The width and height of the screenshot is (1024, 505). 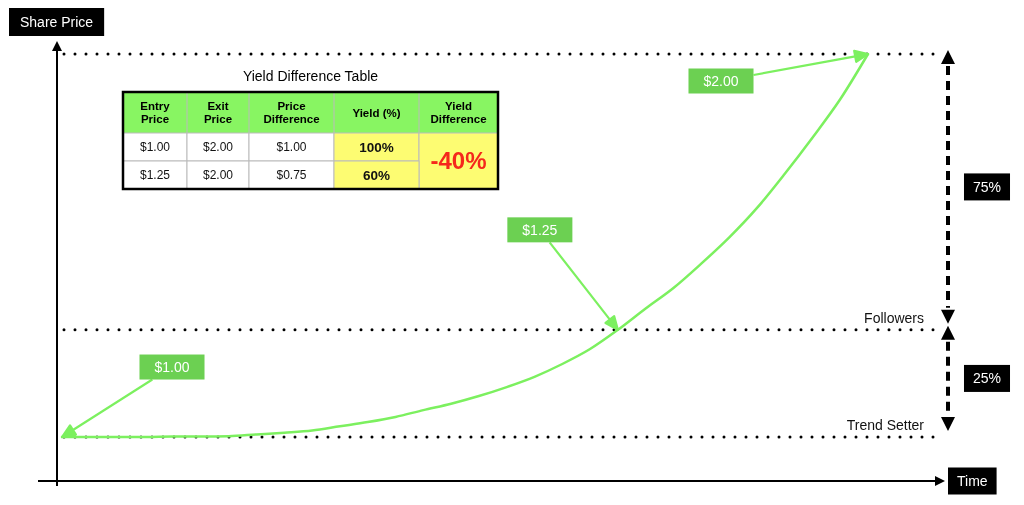 What do you see at coordinates (172, 366) in the screenshot?
I see `annotation: $1.00` at bounding box center [172, 366].